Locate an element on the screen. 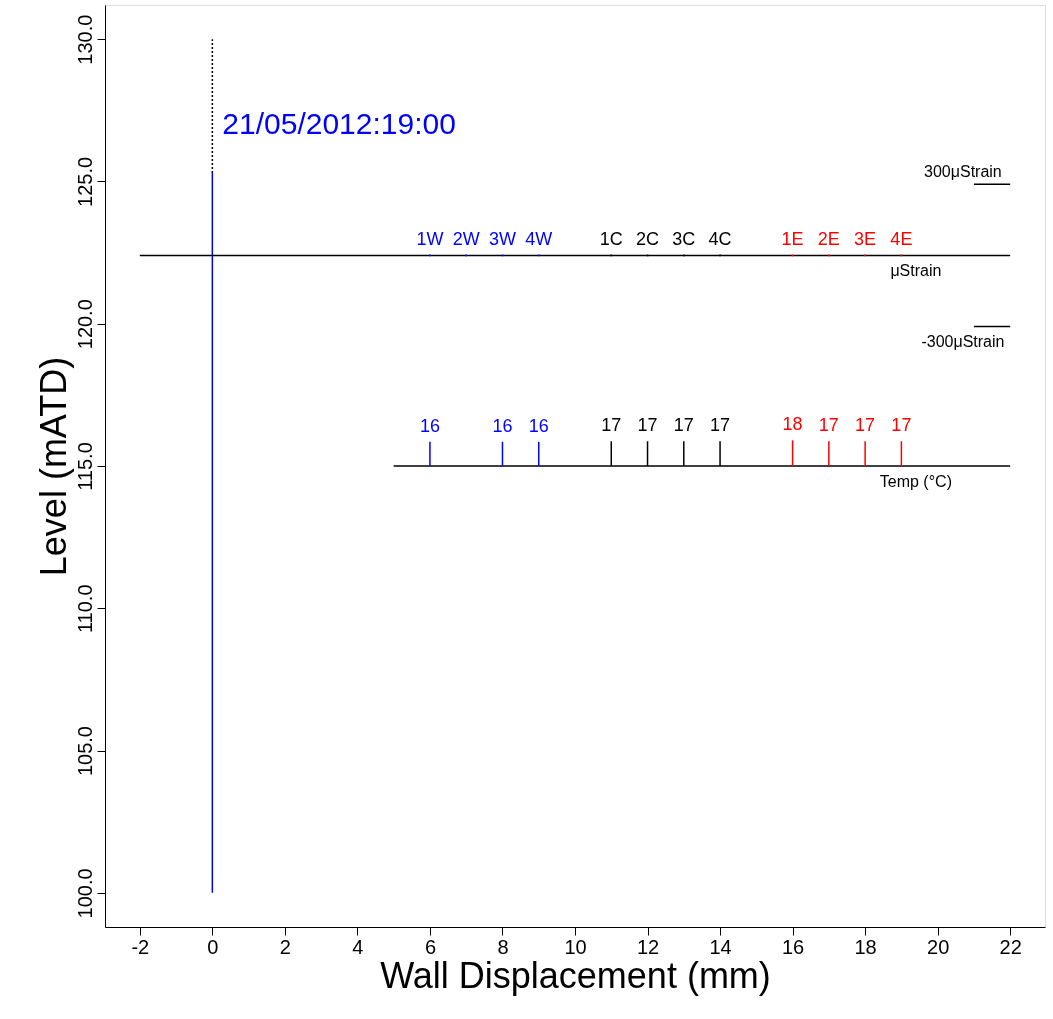  annotation: Temp (°C) is located at coordinates (915, 481).